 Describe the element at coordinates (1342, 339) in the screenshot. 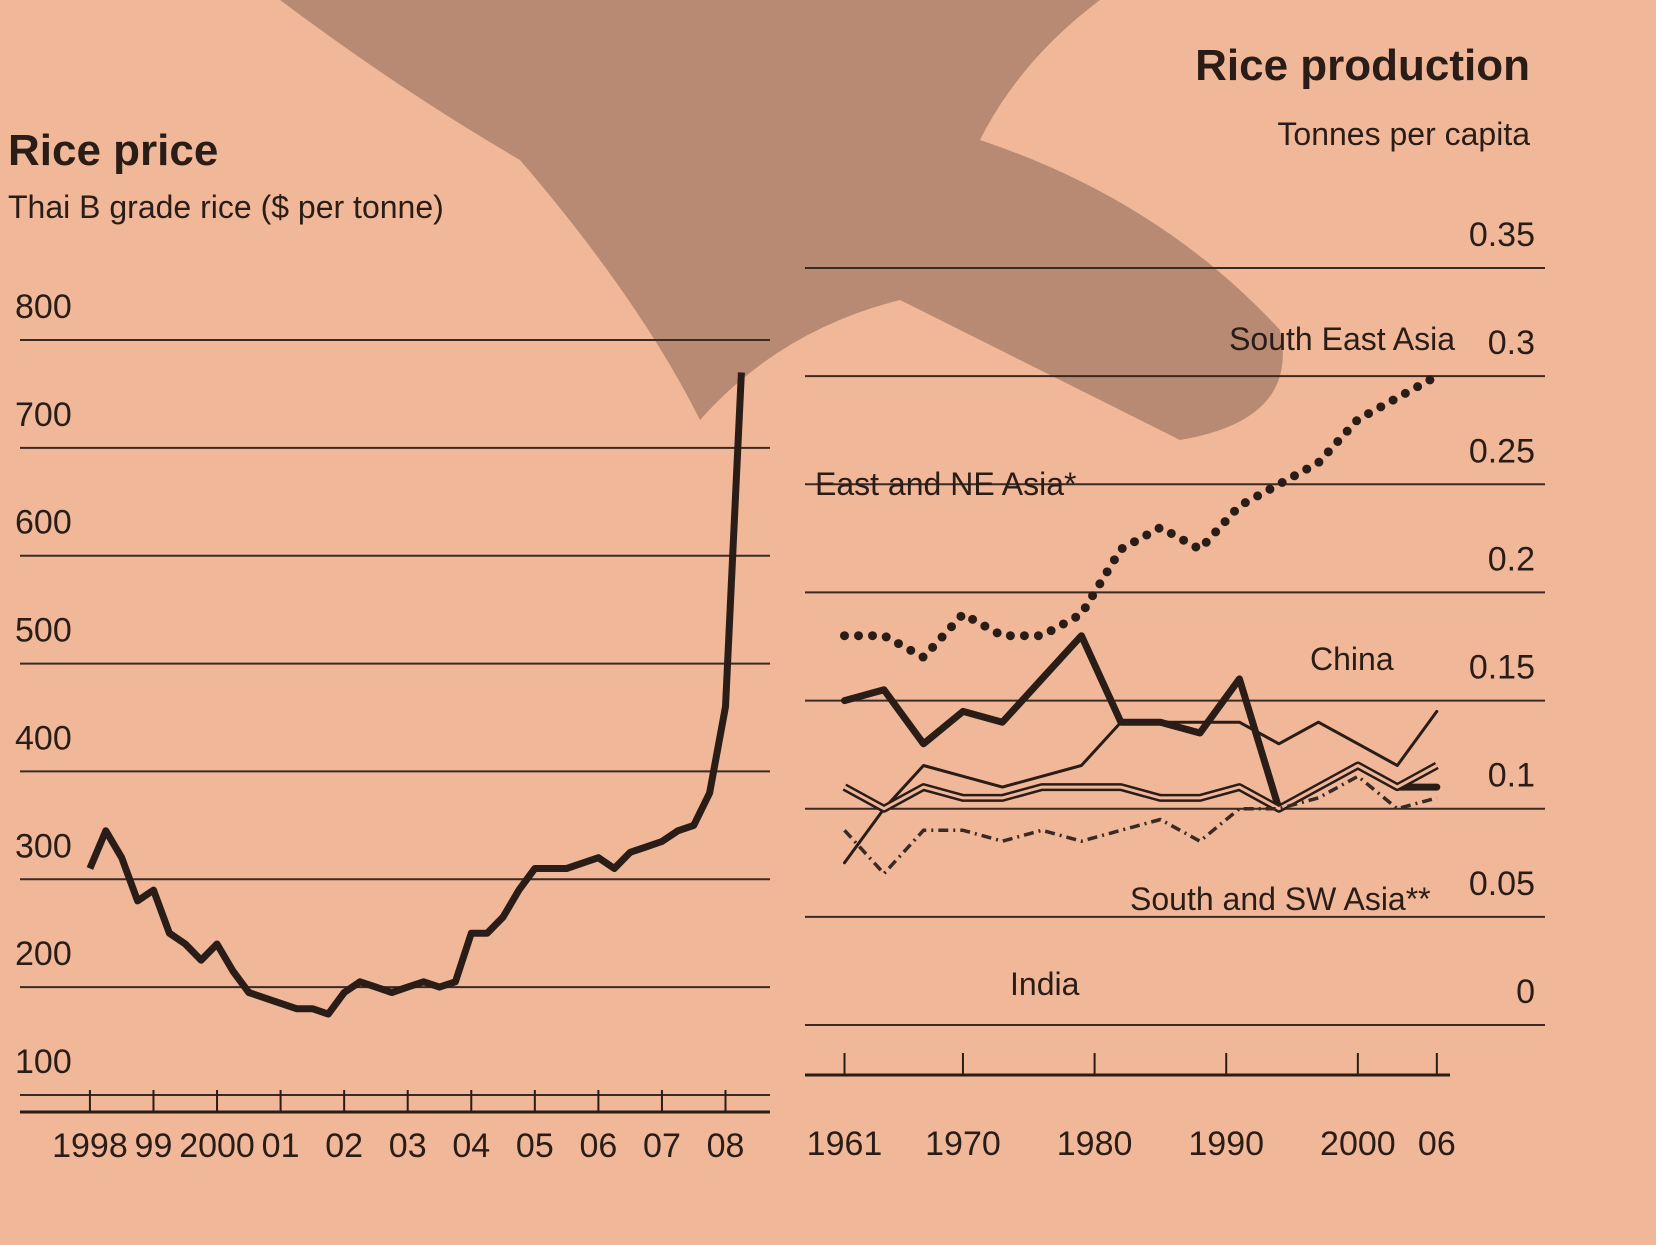

I see `series-label: South East Asia` at that location.